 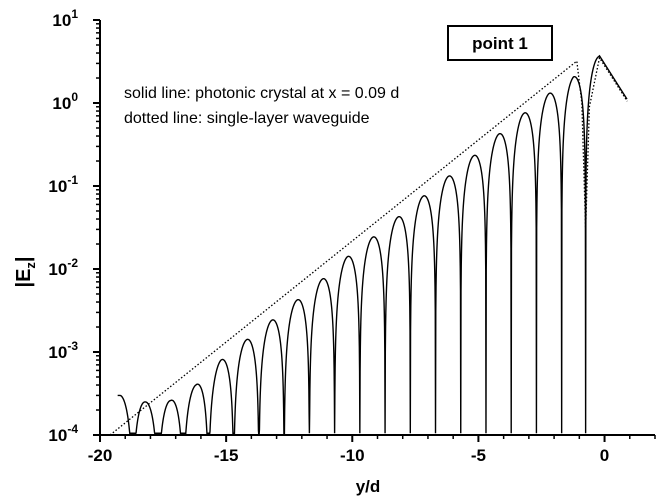 What do you see at coordinates (24, 259) in the screenshot?
I see `y-axis-label-end: |` at bounding box center [24, 259].